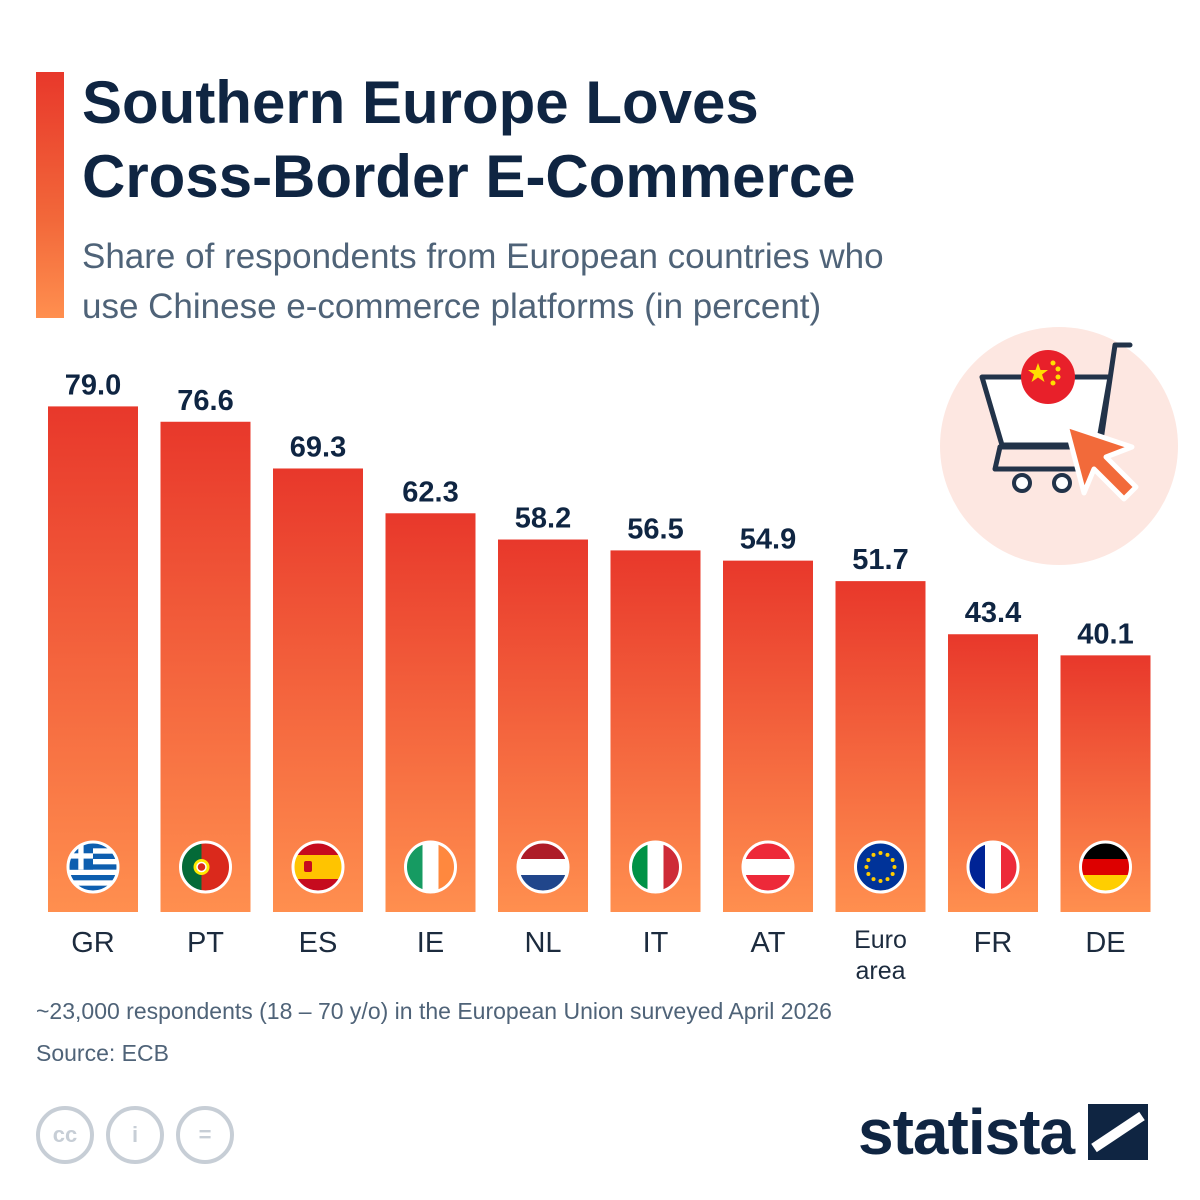 Image resolution: width=1200 pixels, height=1200 pixels. I want to click on austria-flag-icon, so click(768, 867).